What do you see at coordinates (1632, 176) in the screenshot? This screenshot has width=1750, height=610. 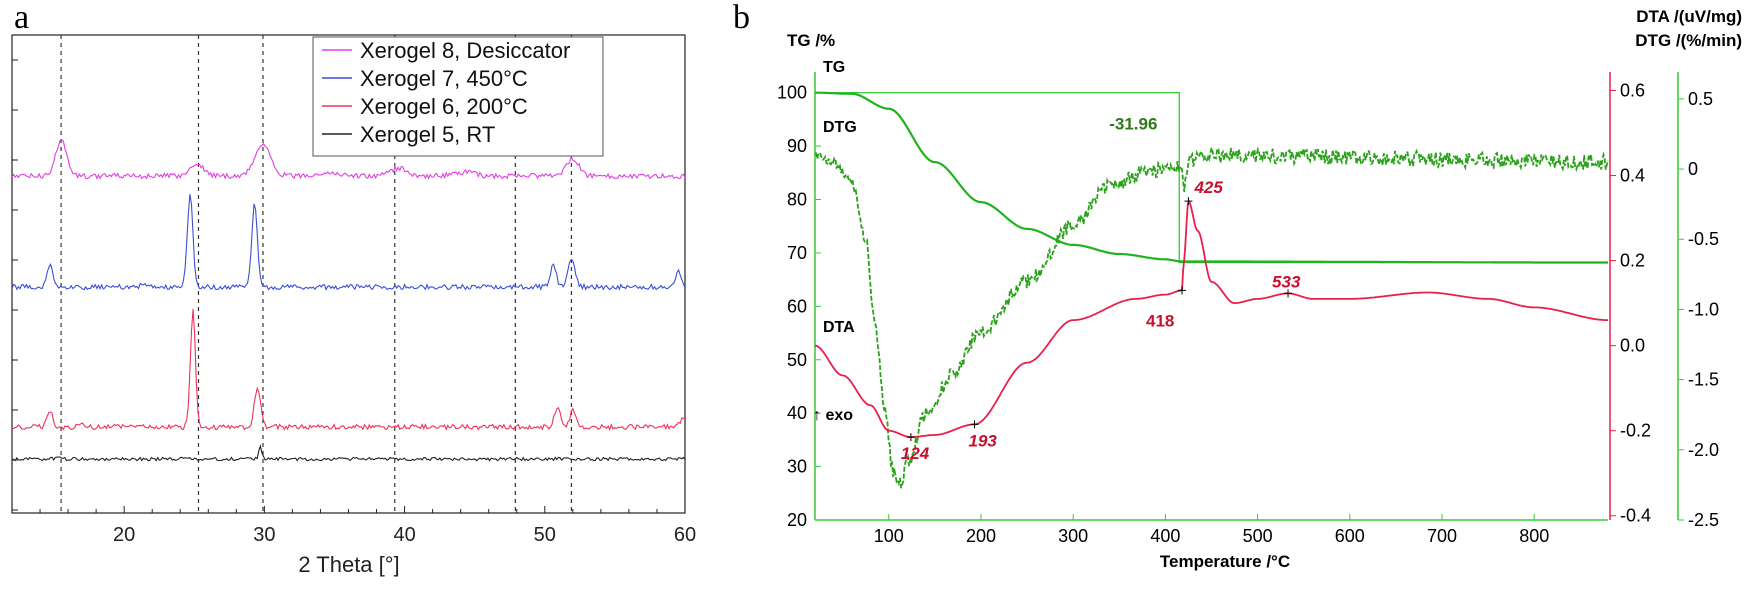 I see `dta-tick-label: 0.4` at bounding box center [1632, 176].